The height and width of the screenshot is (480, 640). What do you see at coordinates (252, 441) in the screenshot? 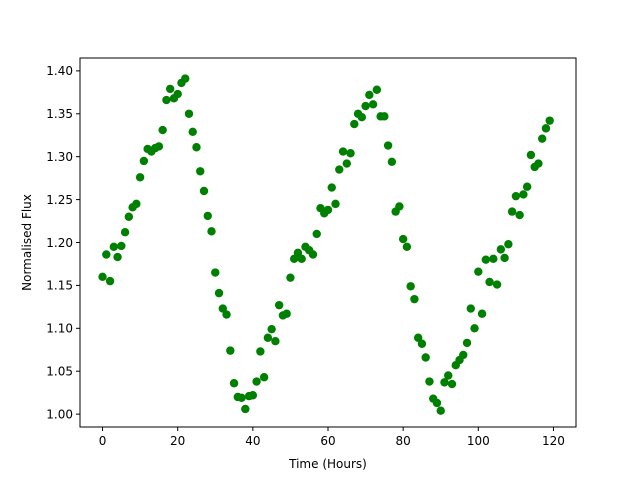
I see `x-tick-label: 40` at bounding box center [252, 441].